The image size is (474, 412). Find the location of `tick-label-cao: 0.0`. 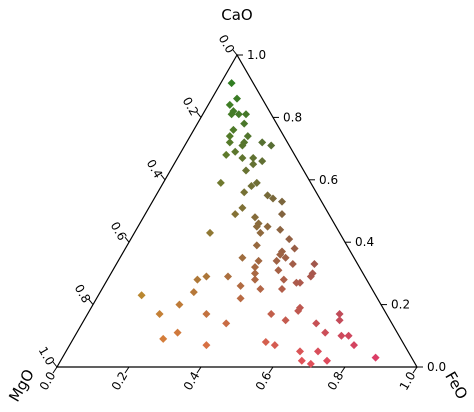

tick-label-cao: 0.0 is located at coordinates (436, 367).